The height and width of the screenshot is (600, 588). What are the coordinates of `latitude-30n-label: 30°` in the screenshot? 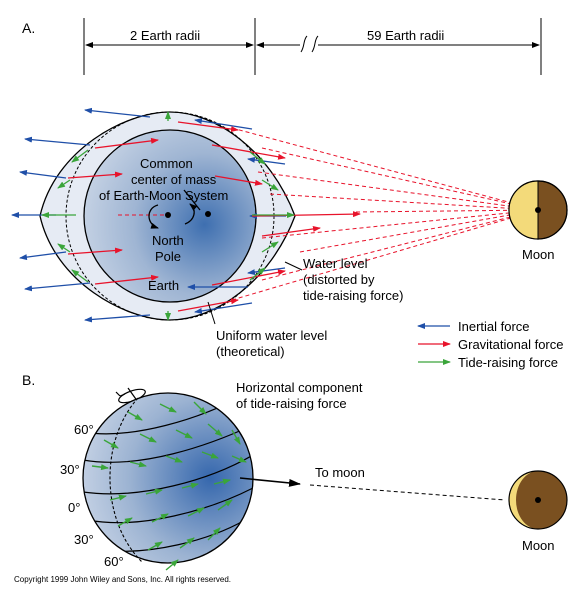 It's located at (70, 469).